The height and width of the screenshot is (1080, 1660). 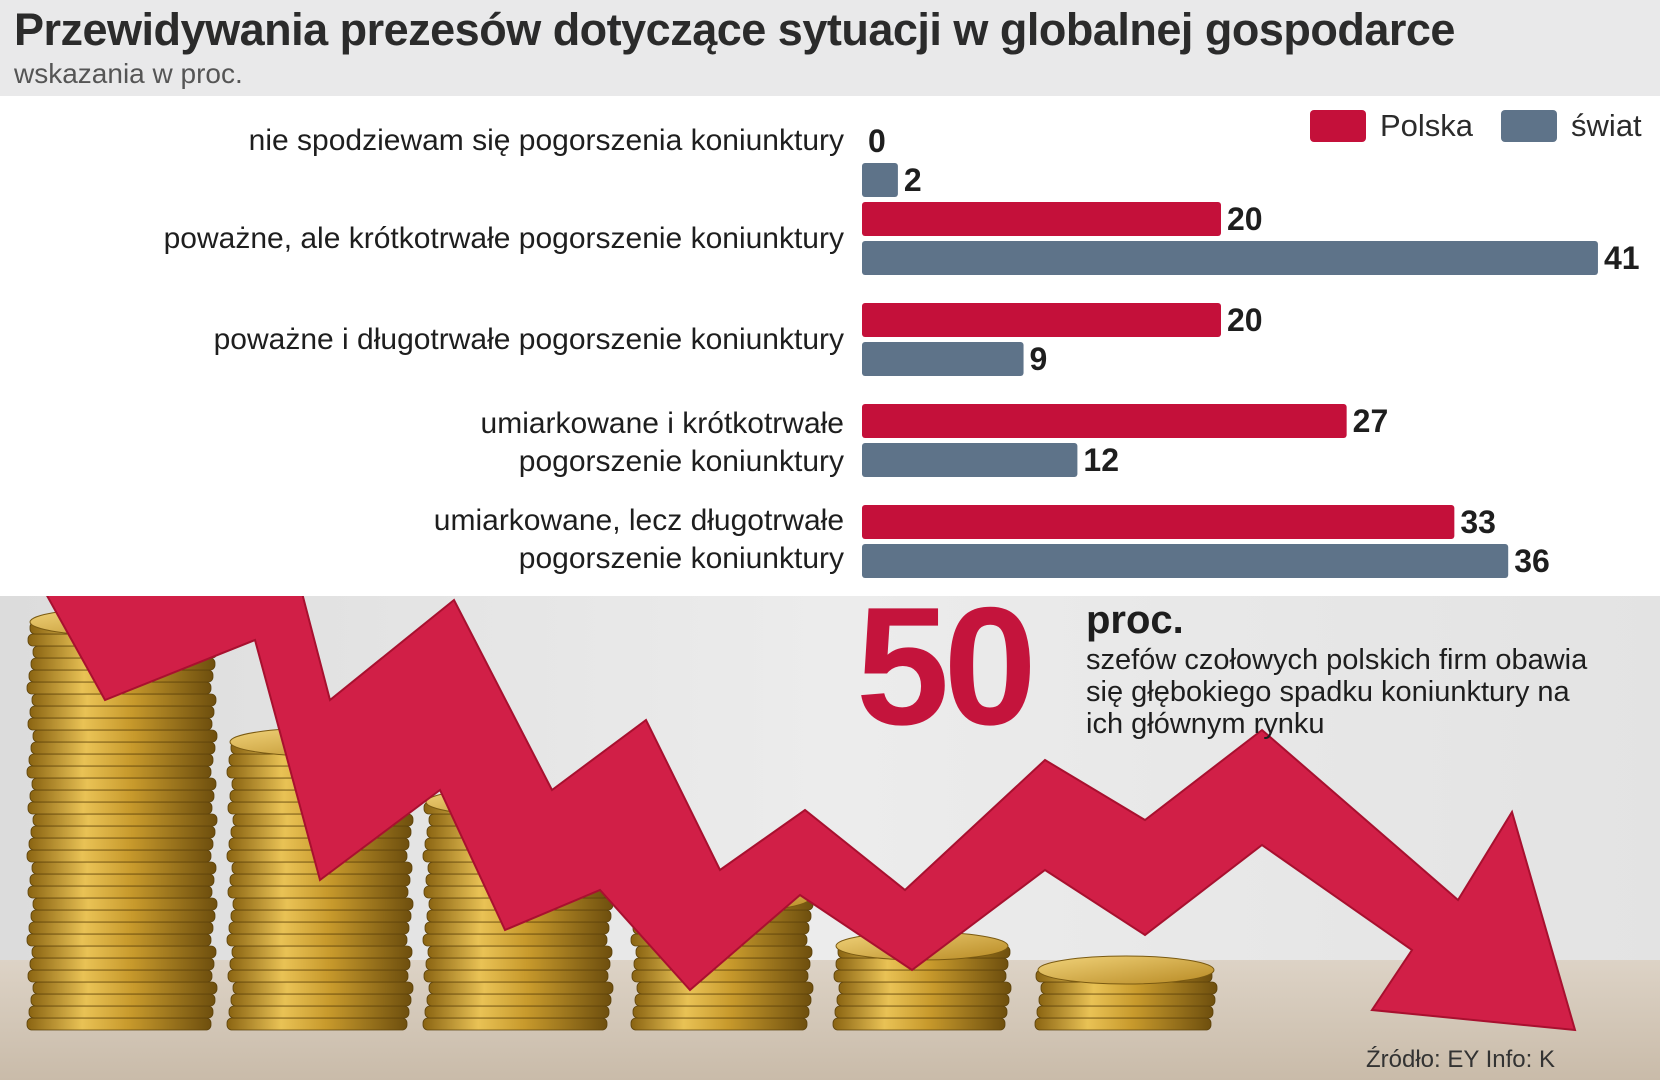 What do you see at coordinates (1427, 125) in the screenshot?
I see `legend-label-polska: Polska` at bounding box center [1427, 125].